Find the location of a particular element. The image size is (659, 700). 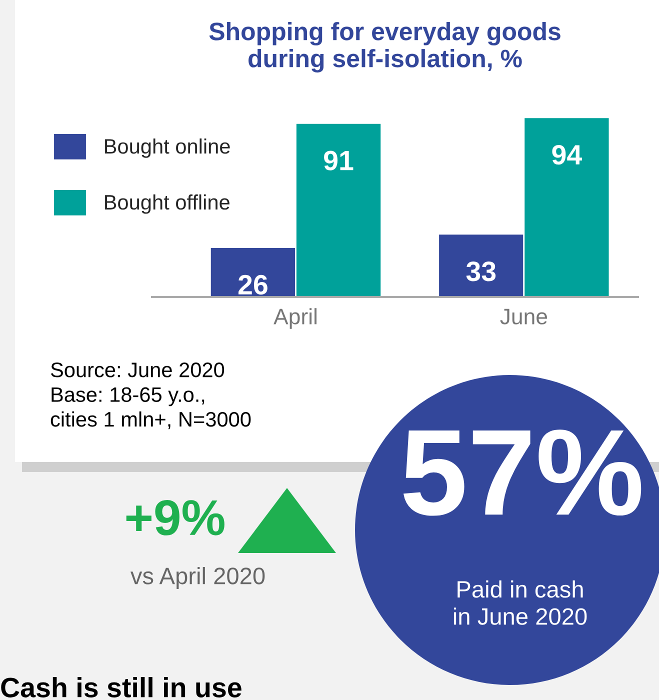

text: vs April 2020 is located at coordinates (197, 578).